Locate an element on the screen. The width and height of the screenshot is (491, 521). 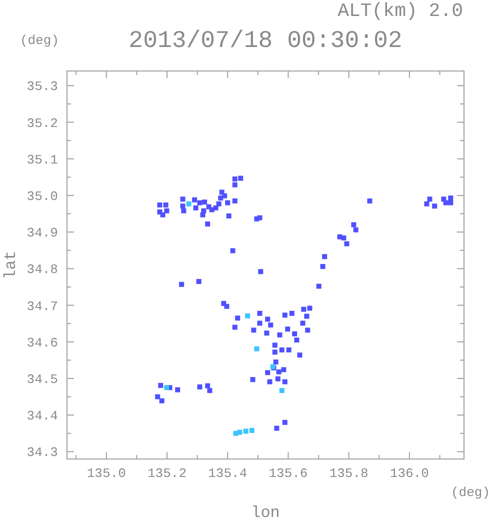
x-tick-label: 135.4 is located at coordinates (228, 473).